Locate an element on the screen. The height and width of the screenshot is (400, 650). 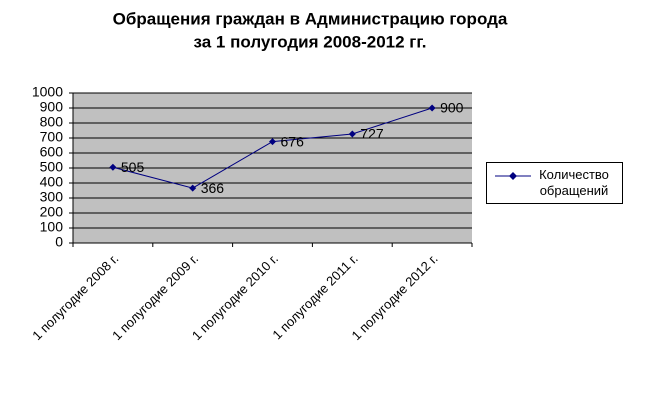
y-tick-label: 700 is located at coordinates (52, 137).